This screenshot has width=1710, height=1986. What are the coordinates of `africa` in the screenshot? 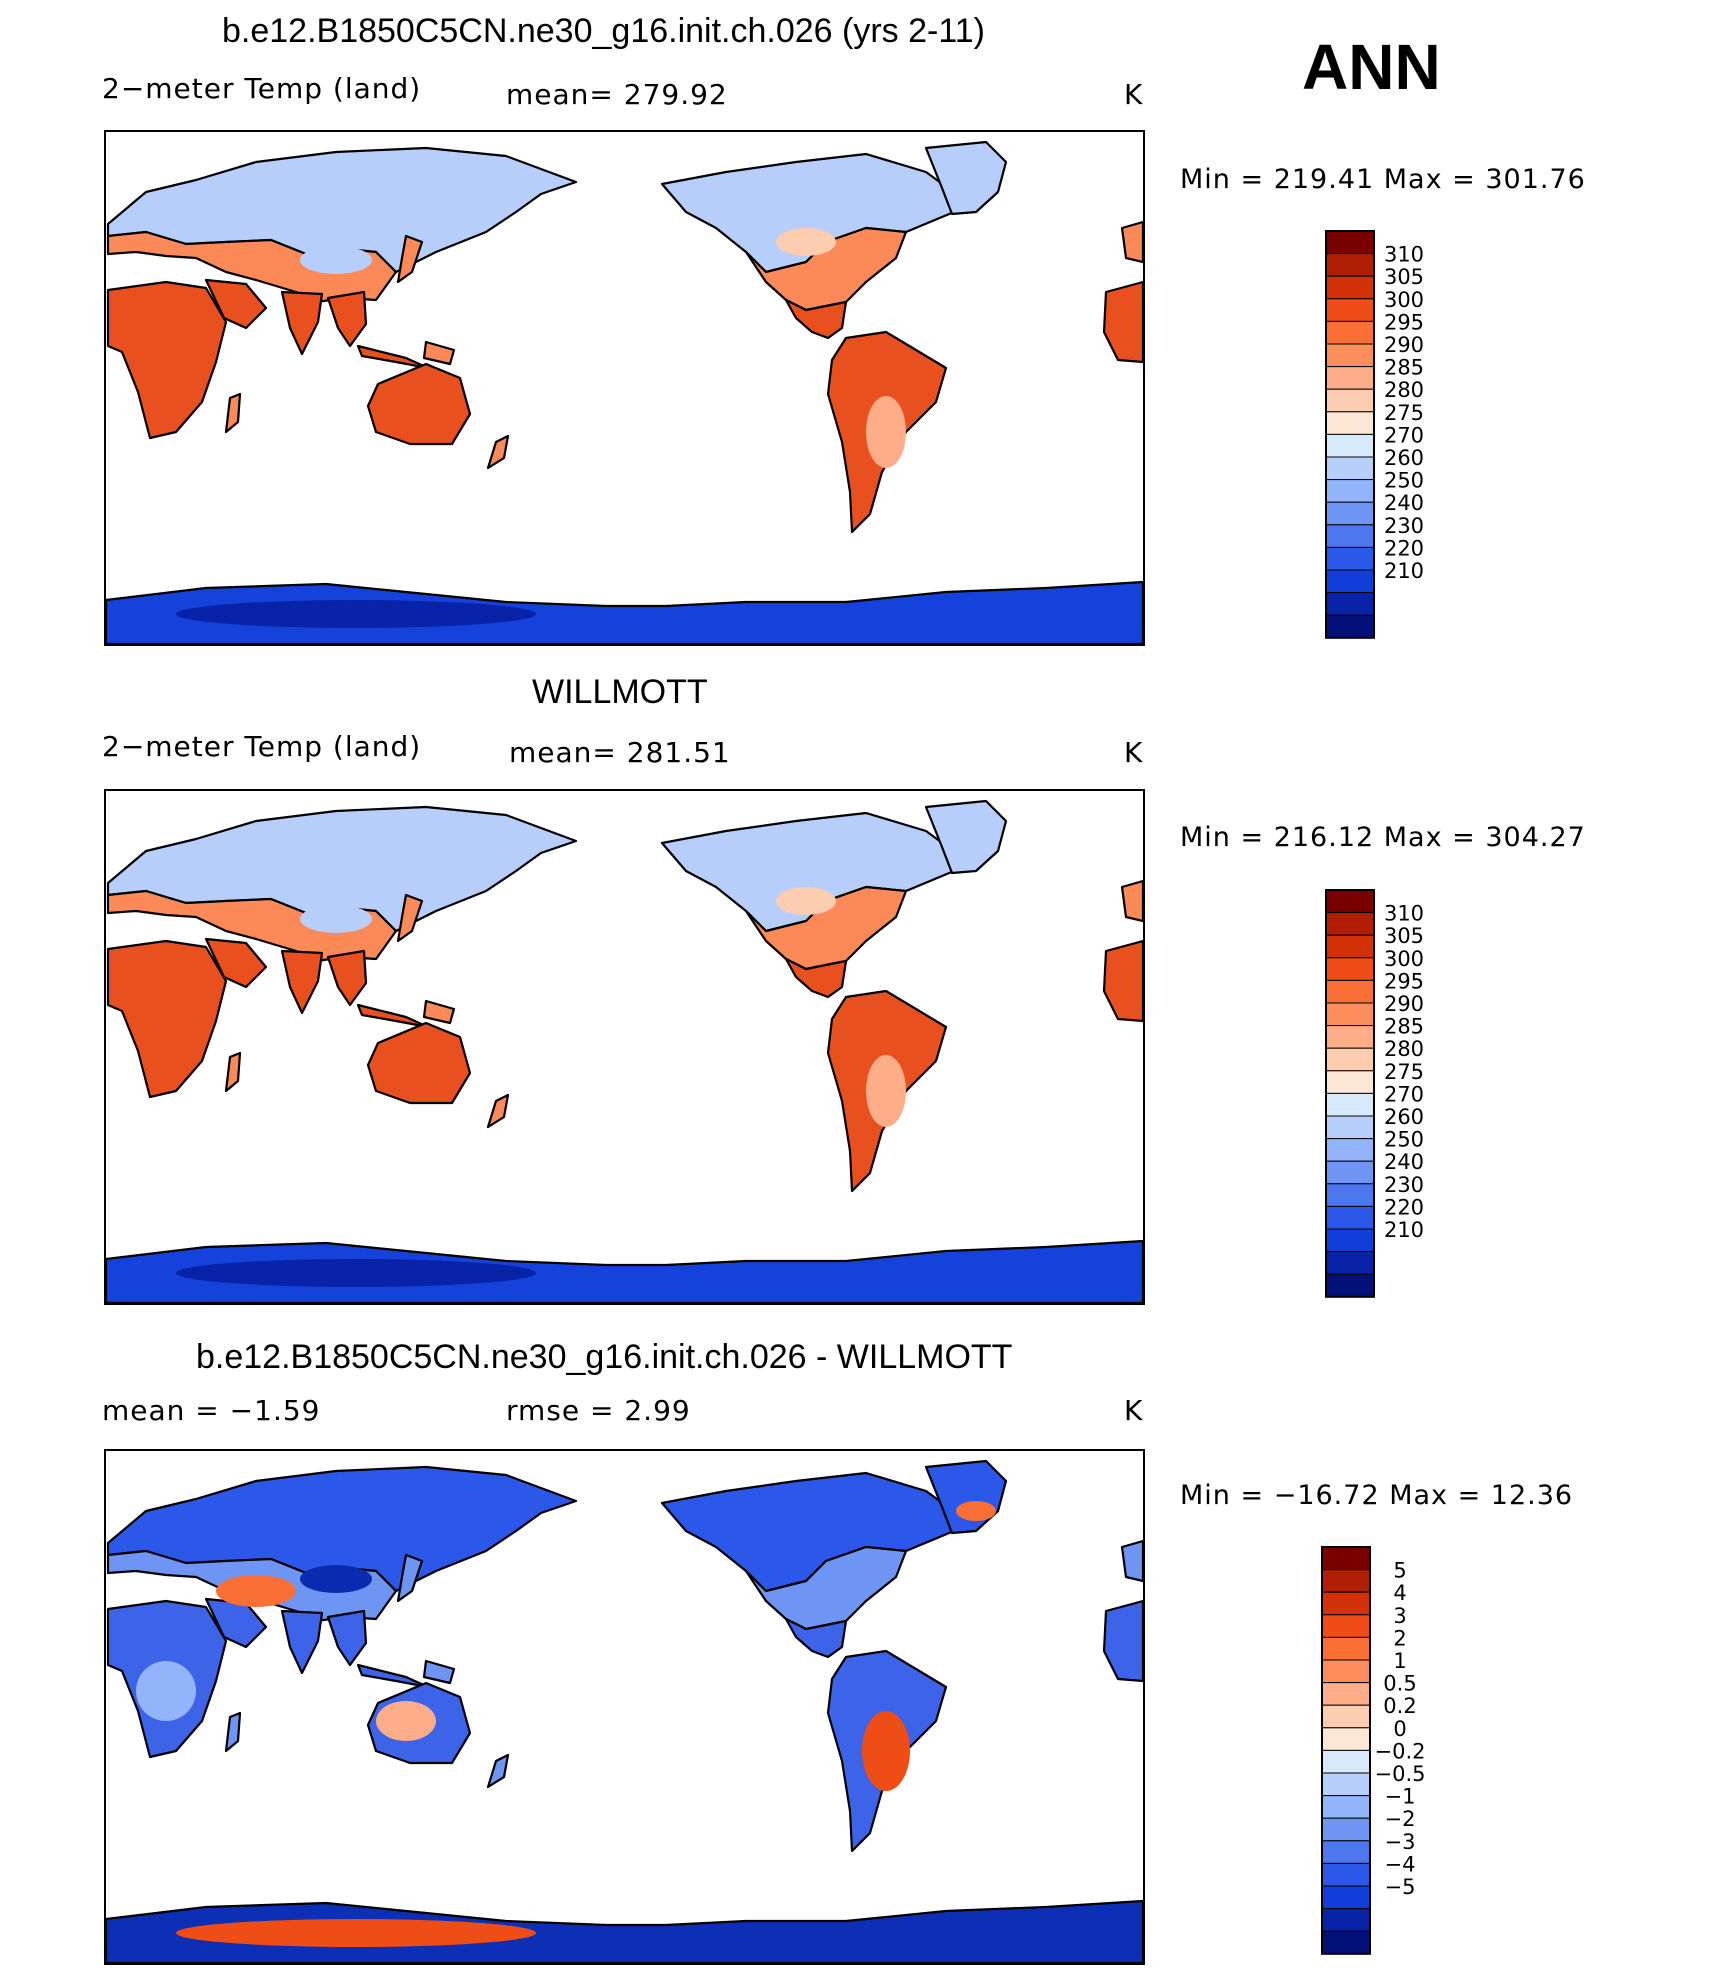 It's located at (167, 360).